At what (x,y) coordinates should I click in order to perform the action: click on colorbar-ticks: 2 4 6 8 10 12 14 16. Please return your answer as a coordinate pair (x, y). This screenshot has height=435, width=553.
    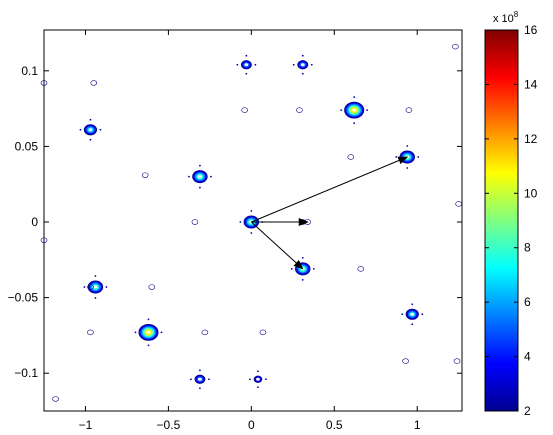
    Looking at the image, I should click on (511, 220).